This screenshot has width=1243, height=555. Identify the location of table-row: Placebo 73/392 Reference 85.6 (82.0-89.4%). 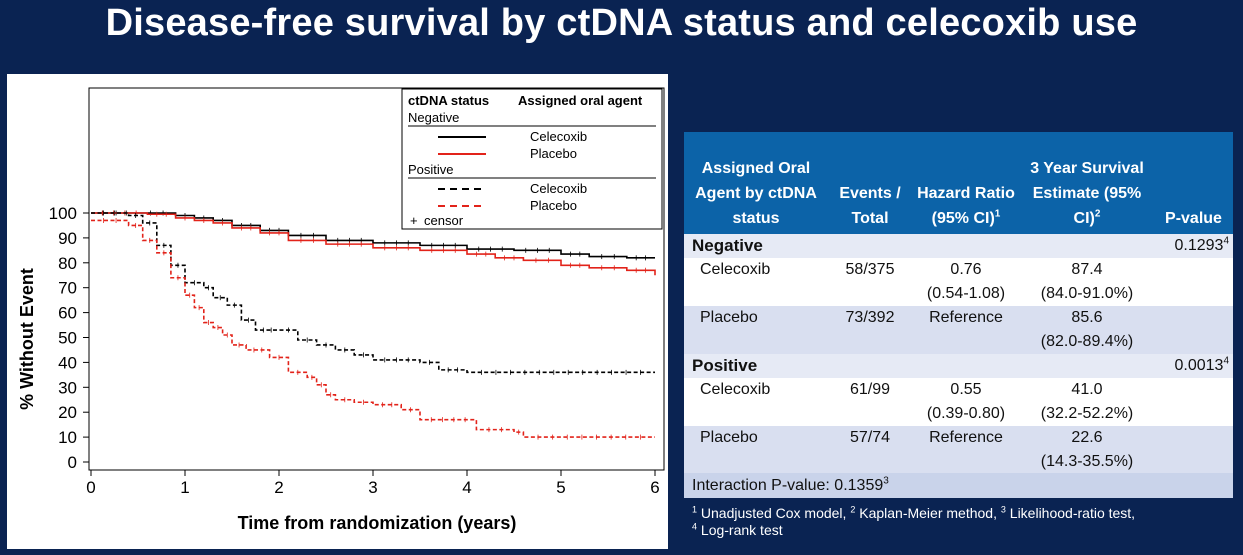
(958, 330).